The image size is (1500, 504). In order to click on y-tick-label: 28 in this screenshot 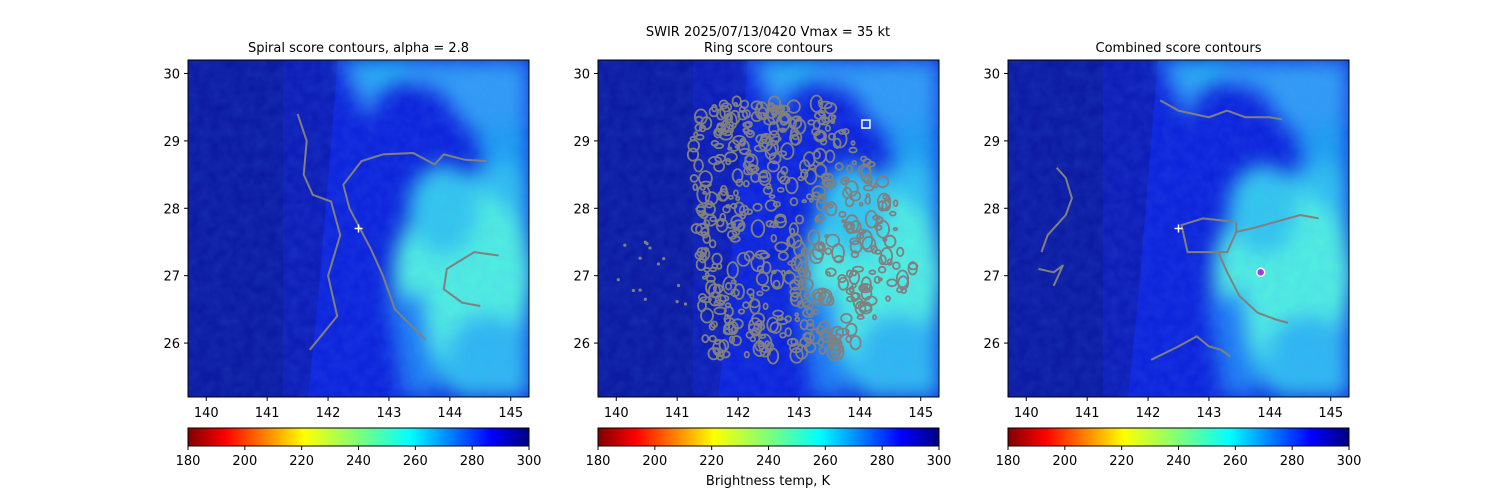, I will do `click(581, 209)`.